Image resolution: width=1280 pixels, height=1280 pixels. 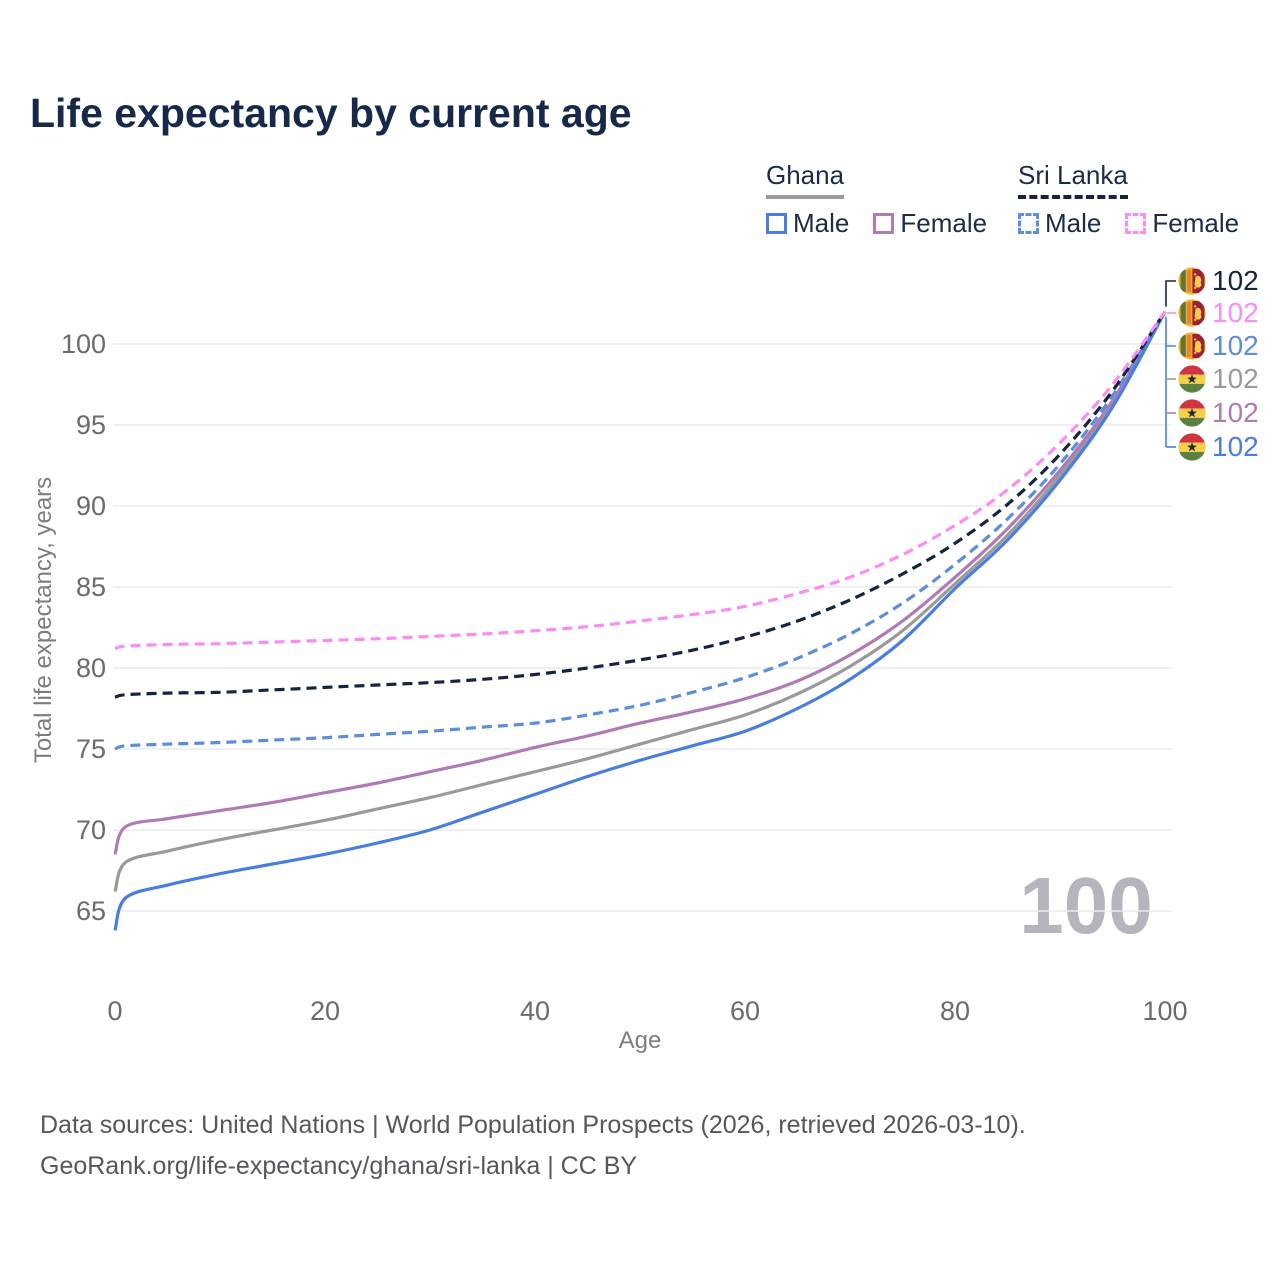 I want to click on end-label-sri-lanka-male: 102, so click(x=1218, y=346).